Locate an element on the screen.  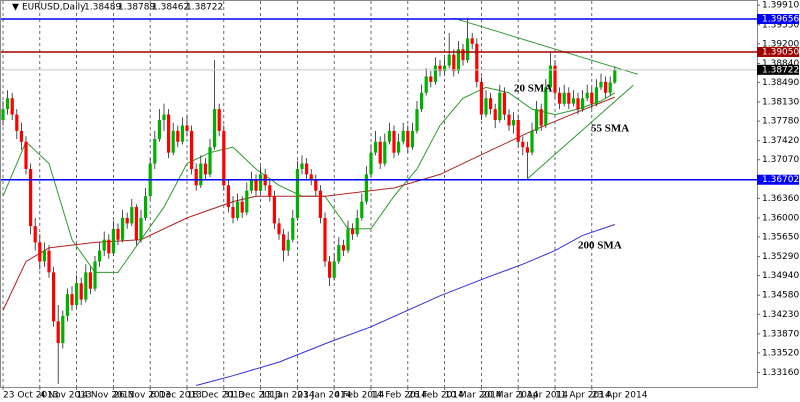
level-label-box is located at coordinates (778, 69).